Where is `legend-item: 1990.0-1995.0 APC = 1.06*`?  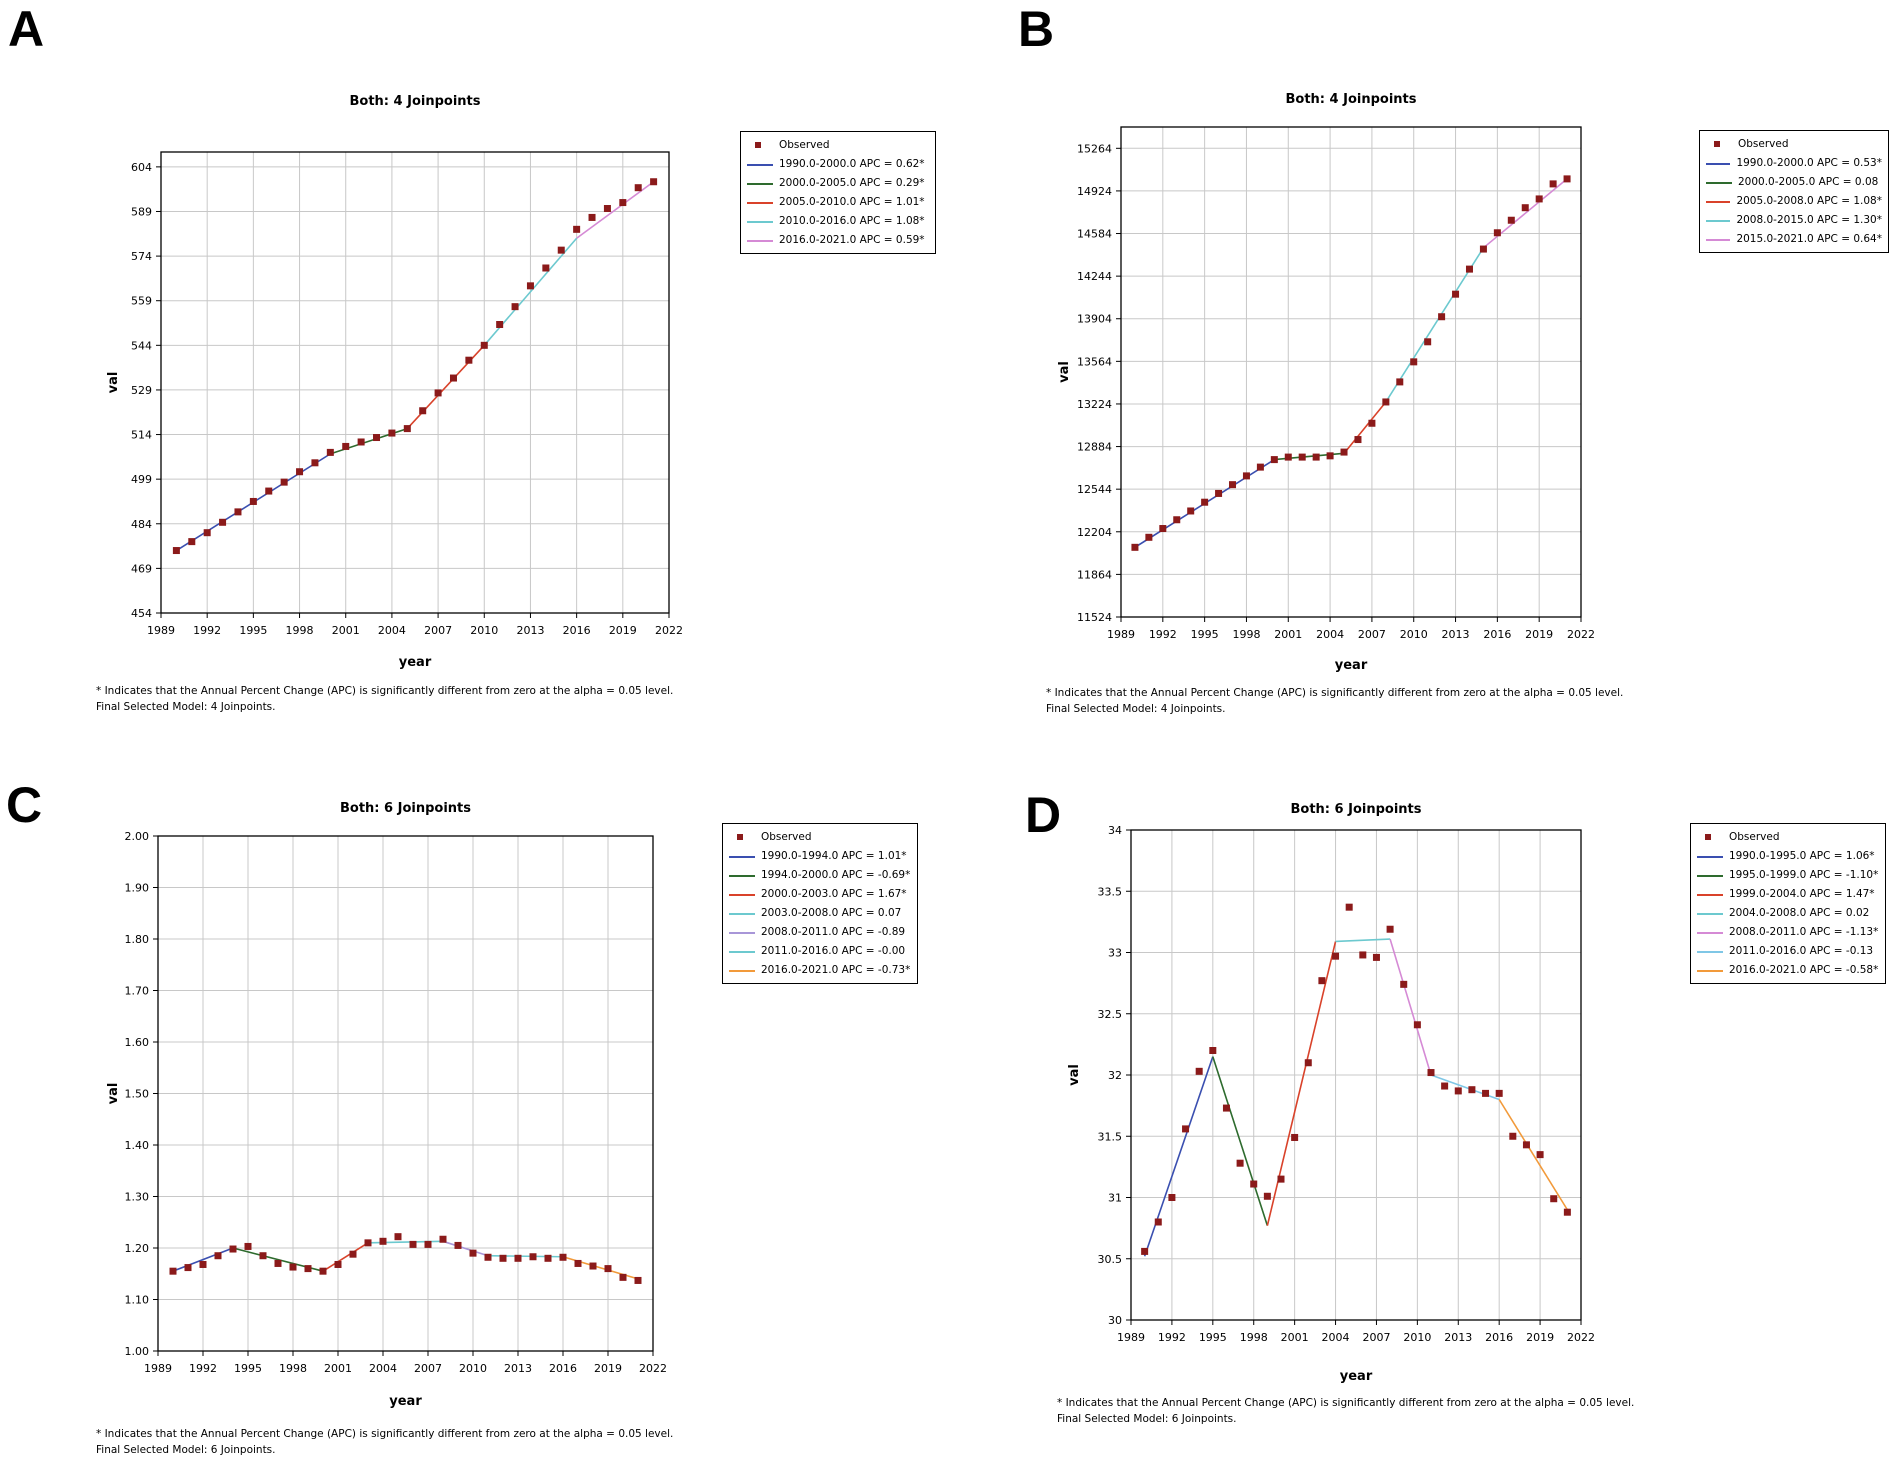
legend-item: 1990.0-1995.0 APC = 1.06* is located at coordinates (1788, 856).